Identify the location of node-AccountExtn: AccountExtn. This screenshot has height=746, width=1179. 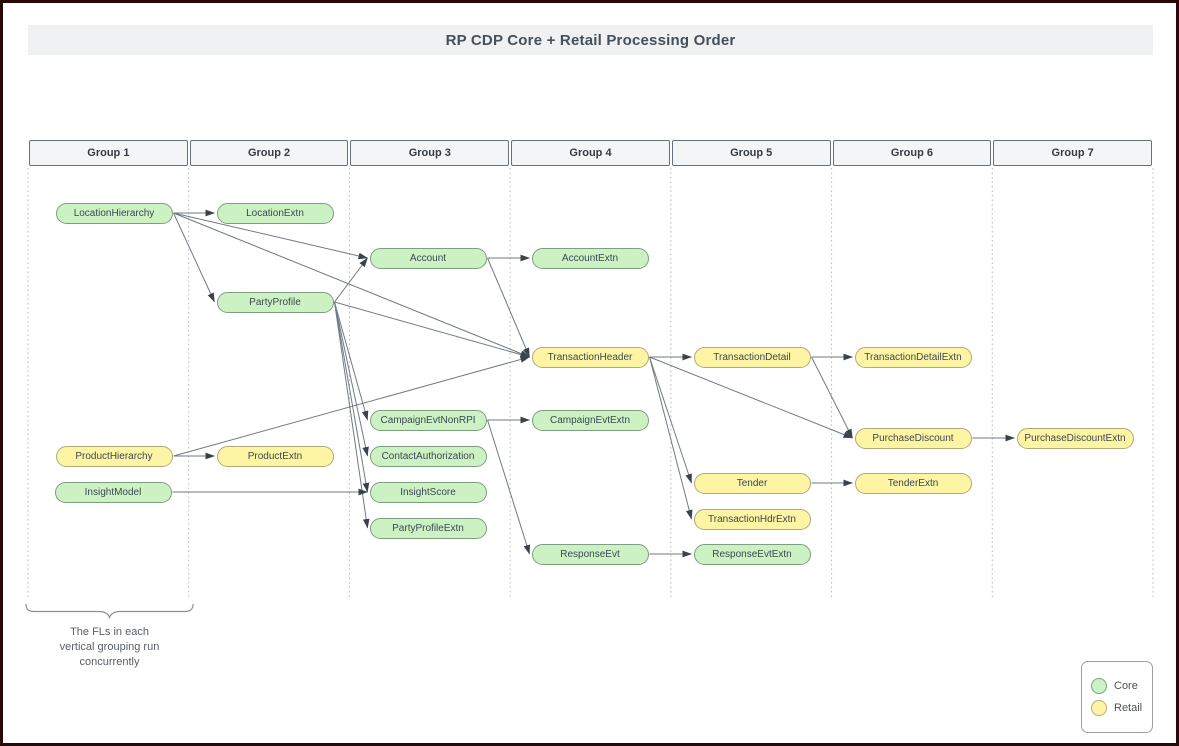
(590, 258).